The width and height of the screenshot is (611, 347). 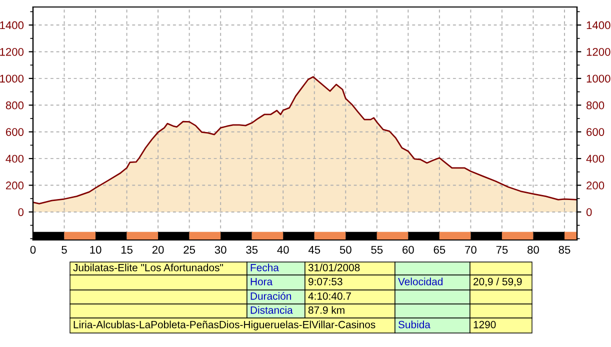 I want to click on text: 9:07:53, so click(x=325, y=282).